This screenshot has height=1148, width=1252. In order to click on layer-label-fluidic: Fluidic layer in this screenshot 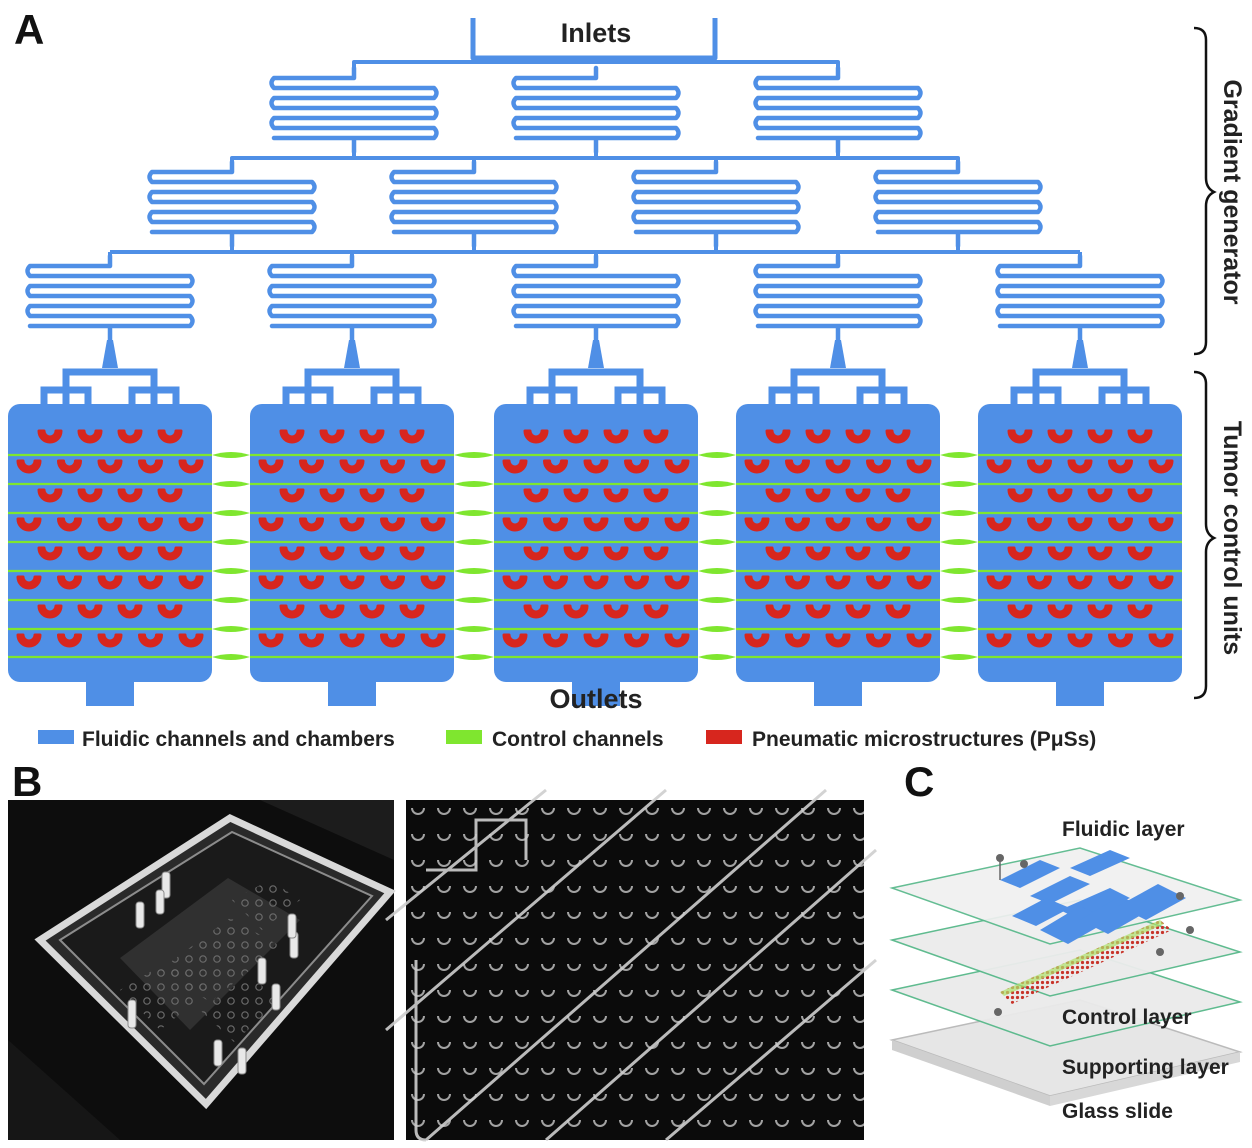, I will do `click(1123, 829)`.